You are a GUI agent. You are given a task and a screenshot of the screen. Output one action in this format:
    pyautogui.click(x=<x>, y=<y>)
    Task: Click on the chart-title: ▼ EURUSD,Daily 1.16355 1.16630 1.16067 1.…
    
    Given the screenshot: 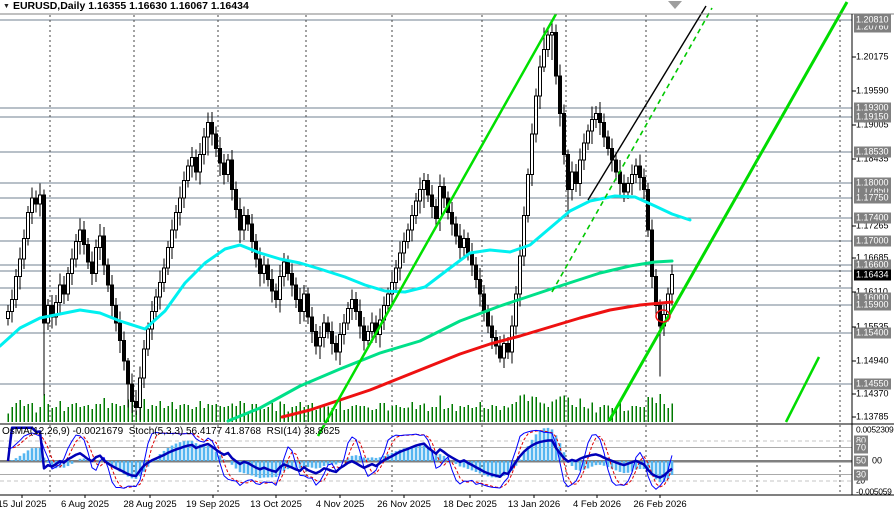 What is the action you would take?
    pyautogui.click(x=126, y=6)
    